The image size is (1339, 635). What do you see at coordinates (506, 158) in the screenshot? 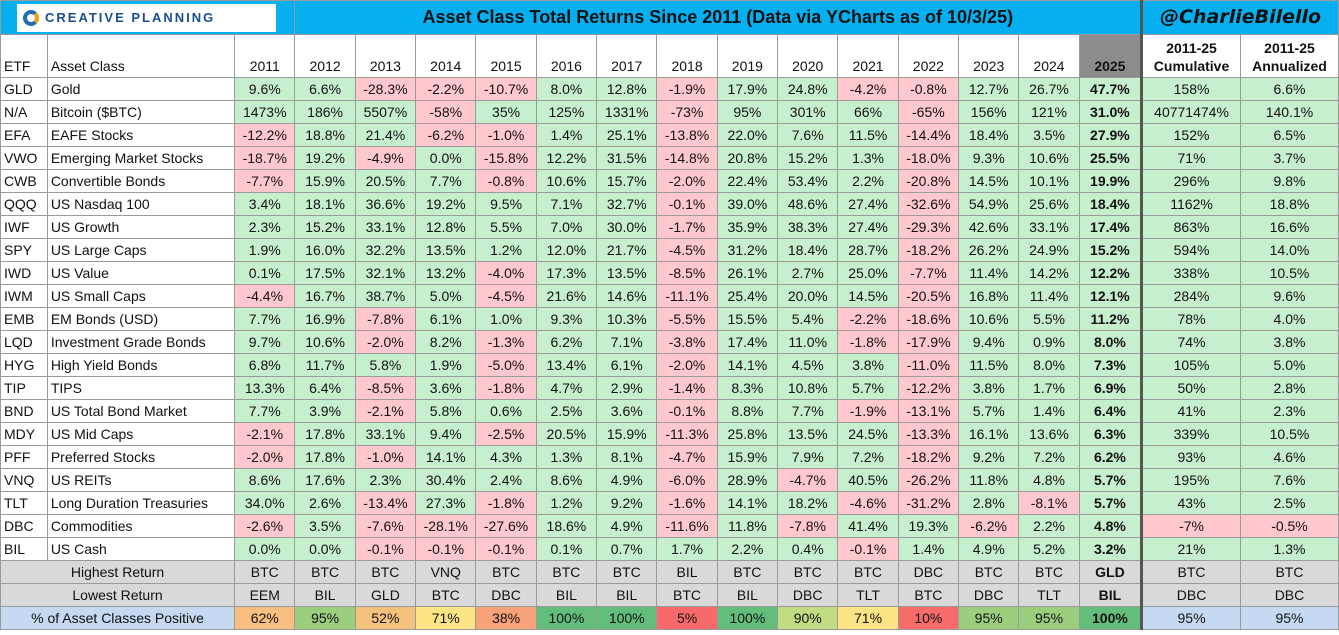
I see `return-cell: -15.8%` at bounding box center [506, 158].